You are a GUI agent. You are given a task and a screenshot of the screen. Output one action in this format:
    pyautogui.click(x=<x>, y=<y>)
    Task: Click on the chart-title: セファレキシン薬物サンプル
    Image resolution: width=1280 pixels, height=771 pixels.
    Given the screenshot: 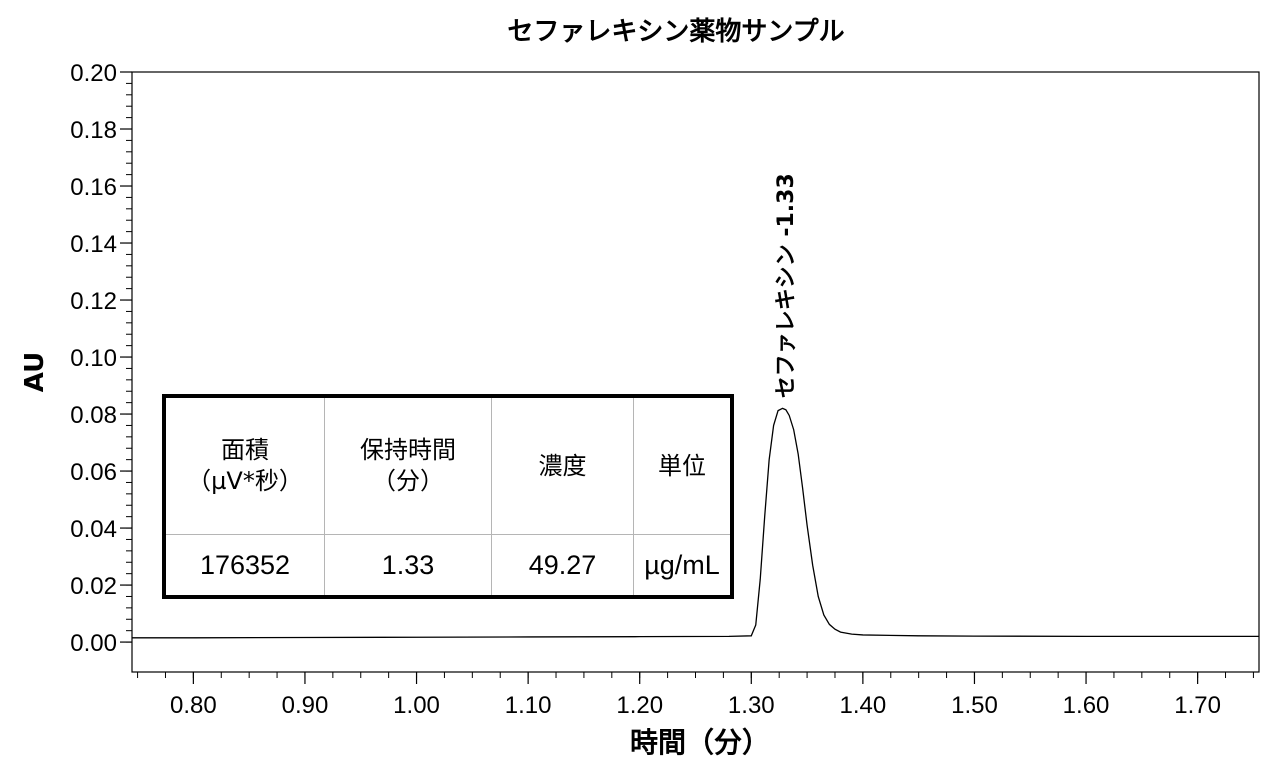 What is the action you would take?
    pyautogui.click(x=675, y=32)
    